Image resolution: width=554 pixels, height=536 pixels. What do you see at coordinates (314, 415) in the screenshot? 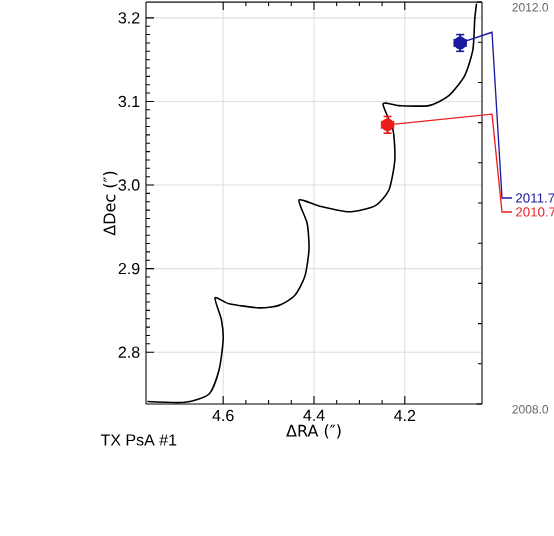
I see `x-tick-label: 4.4` at bounding box center [314, 415].